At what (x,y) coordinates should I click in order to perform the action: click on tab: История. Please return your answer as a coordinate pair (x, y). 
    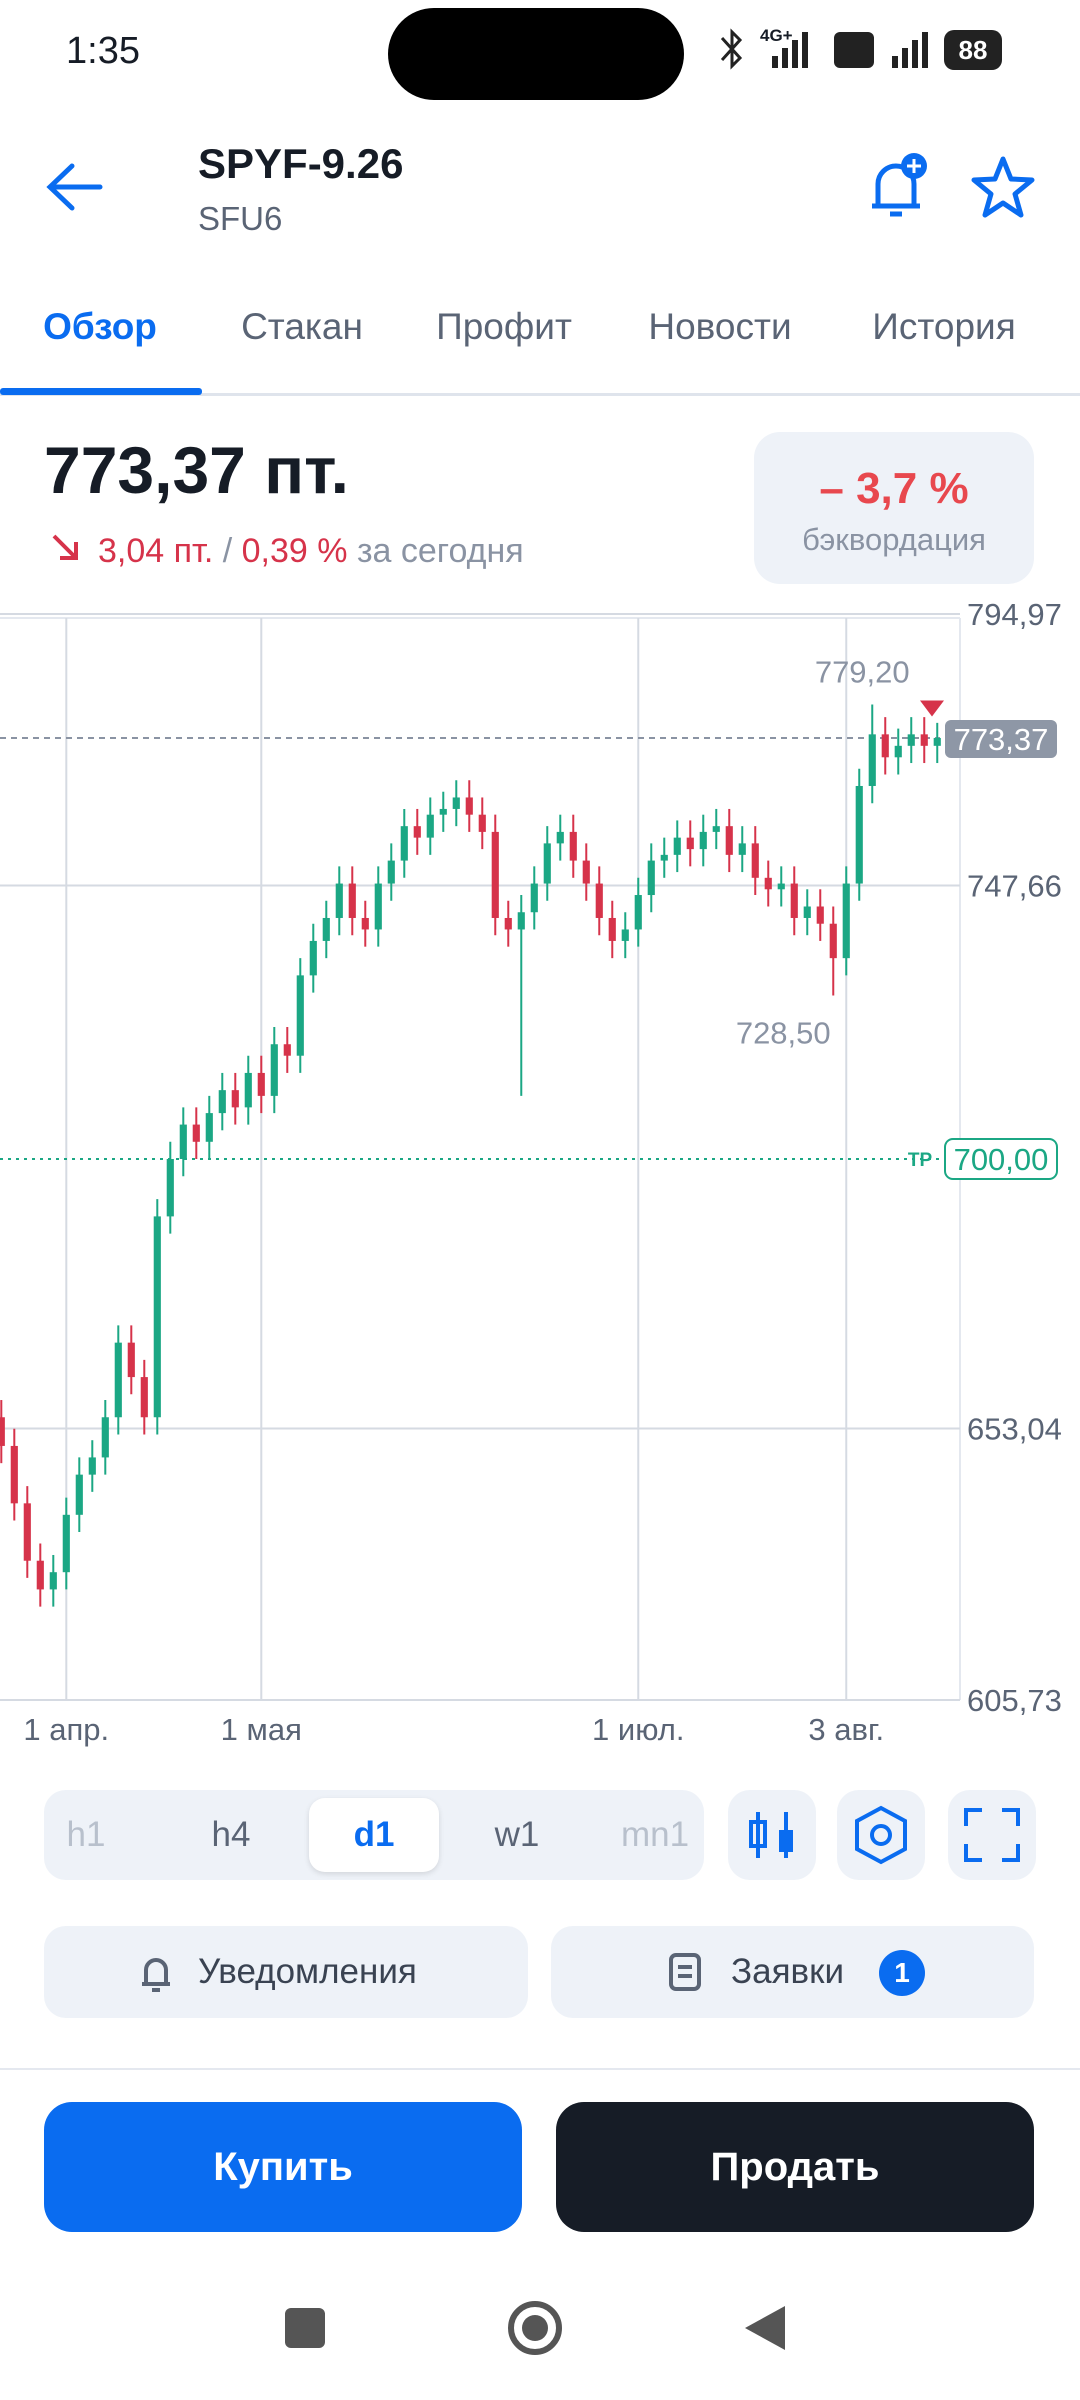
    Looking at the image, I should click on (944, 326).